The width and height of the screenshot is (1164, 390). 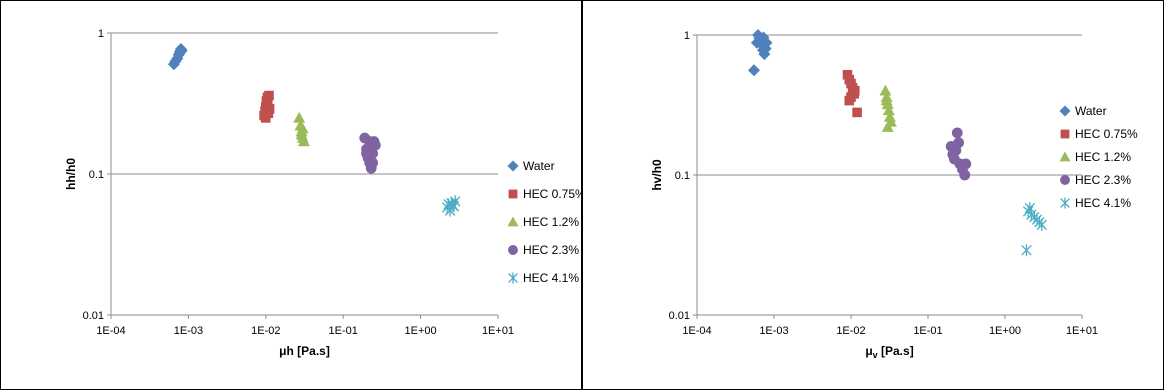 What do you see at coordinates (657, 175) in the screenshot?
I see `y-axis-label: hv/h0` at bounding box center [657, 175].